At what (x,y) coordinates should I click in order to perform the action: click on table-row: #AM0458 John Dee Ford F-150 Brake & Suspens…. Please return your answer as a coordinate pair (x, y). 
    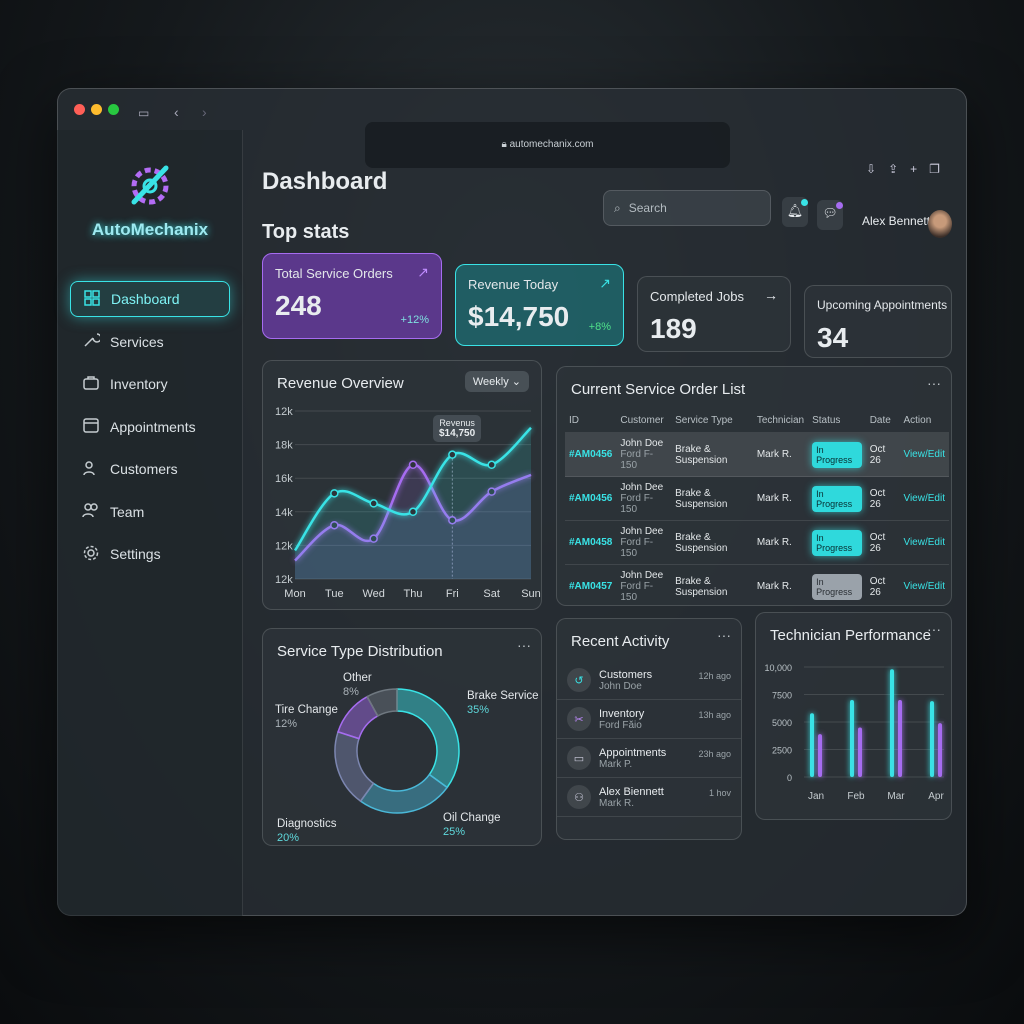
    Looking at the image, I should click on (757, 542).